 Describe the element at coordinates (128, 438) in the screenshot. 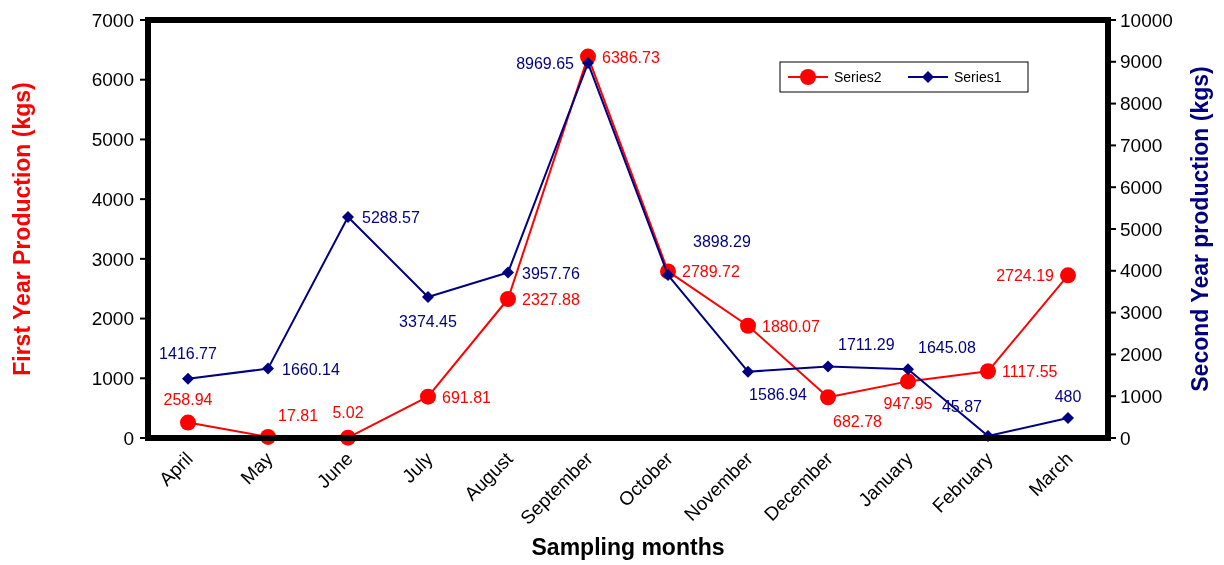

I see `y-tick-label: 0` at that location.